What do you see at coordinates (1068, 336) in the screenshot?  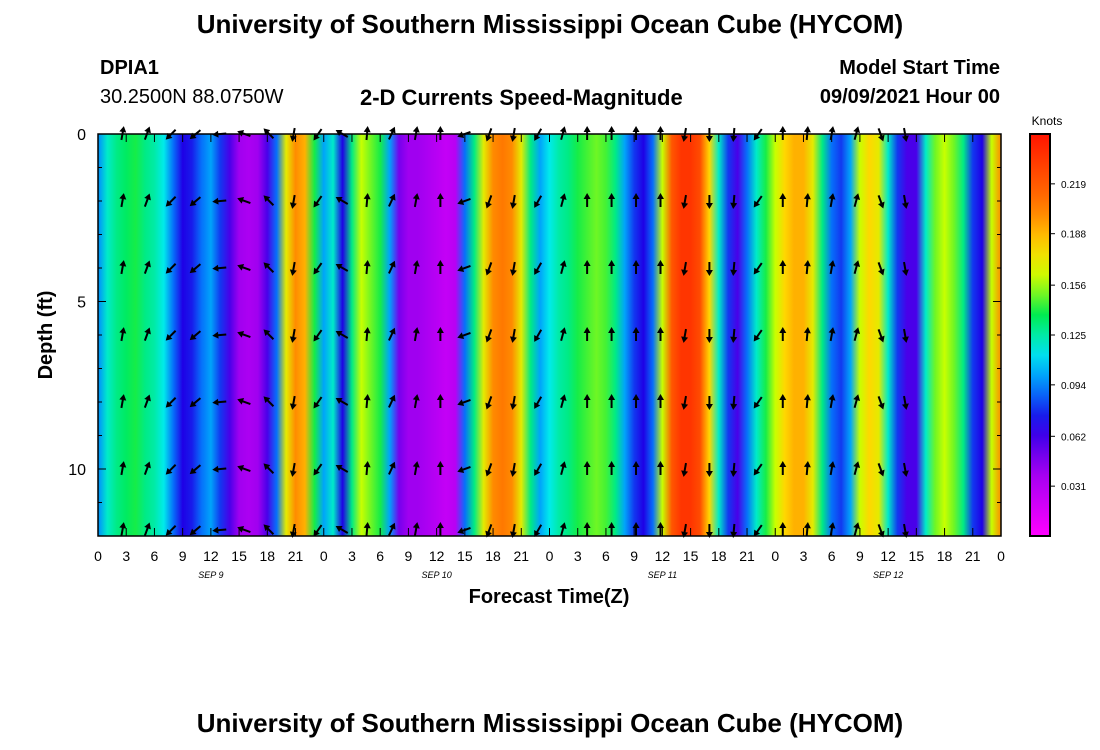 I see `colorbar-ticks: 0.031 0.062 0.094 0.125 0.156 0.188 0.219` at bounding box center [1068, 336].